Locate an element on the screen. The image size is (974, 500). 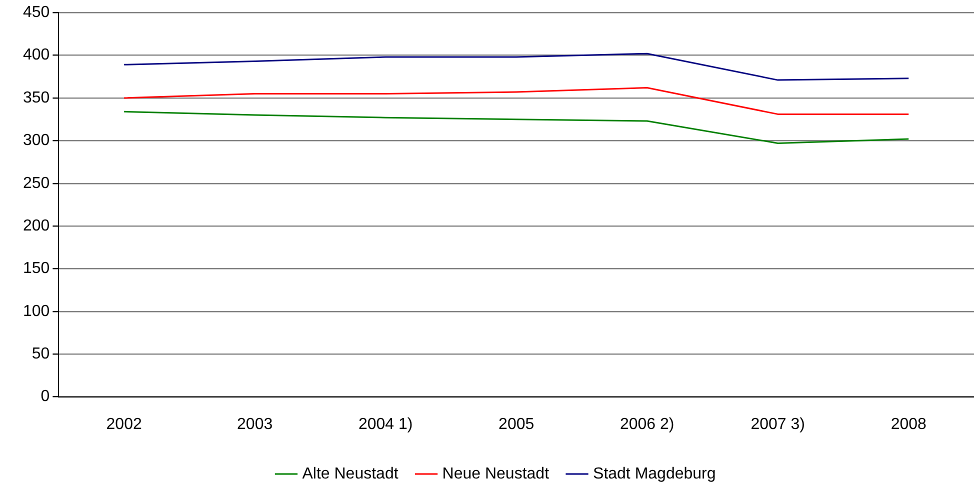
x-tick-label: 2003 is located at coordinates (255, 424).